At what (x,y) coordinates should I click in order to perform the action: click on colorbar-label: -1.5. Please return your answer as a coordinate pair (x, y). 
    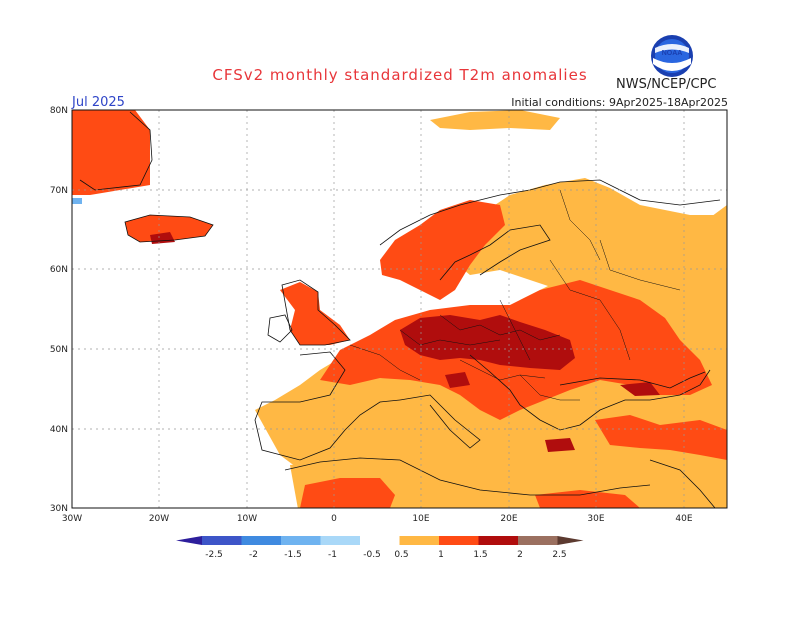
    Looking at the image, I should click on (293, 555).